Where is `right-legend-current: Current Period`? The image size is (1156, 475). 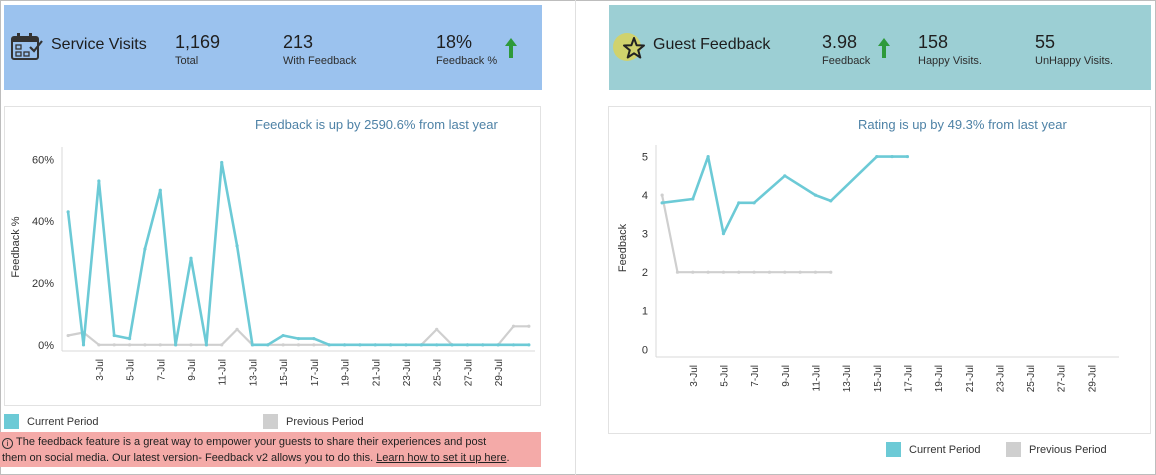 right-legend-current: Current Period is located at coordinates (933, 449).